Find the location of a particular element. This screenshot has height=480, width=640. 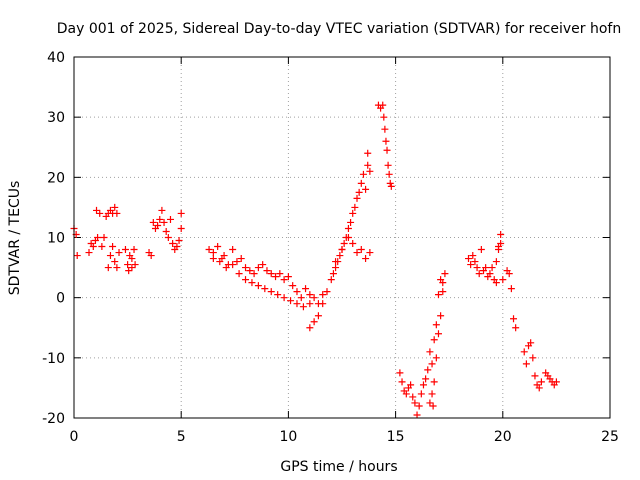

x-axis-label: GPS time / hours is located at coordinates (338, 467).